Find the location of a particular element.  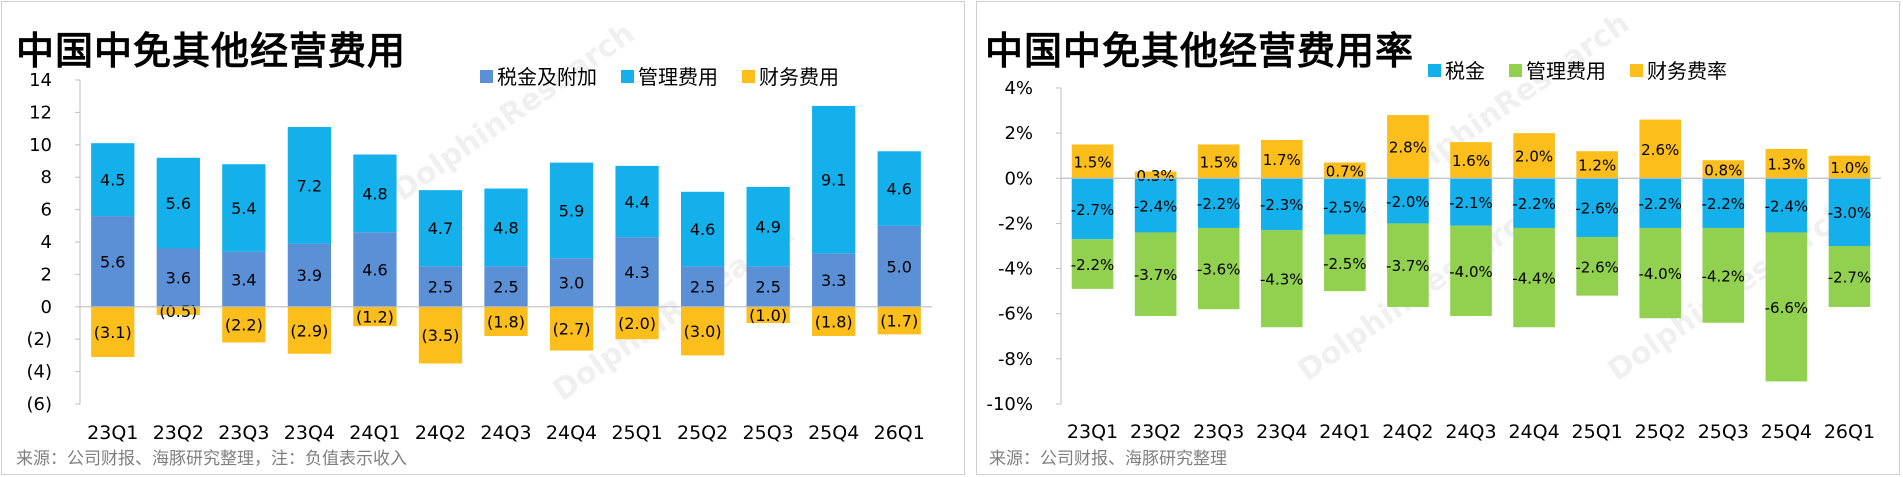

right-data-label: 0.7% is located at coordinates (1345, 171).